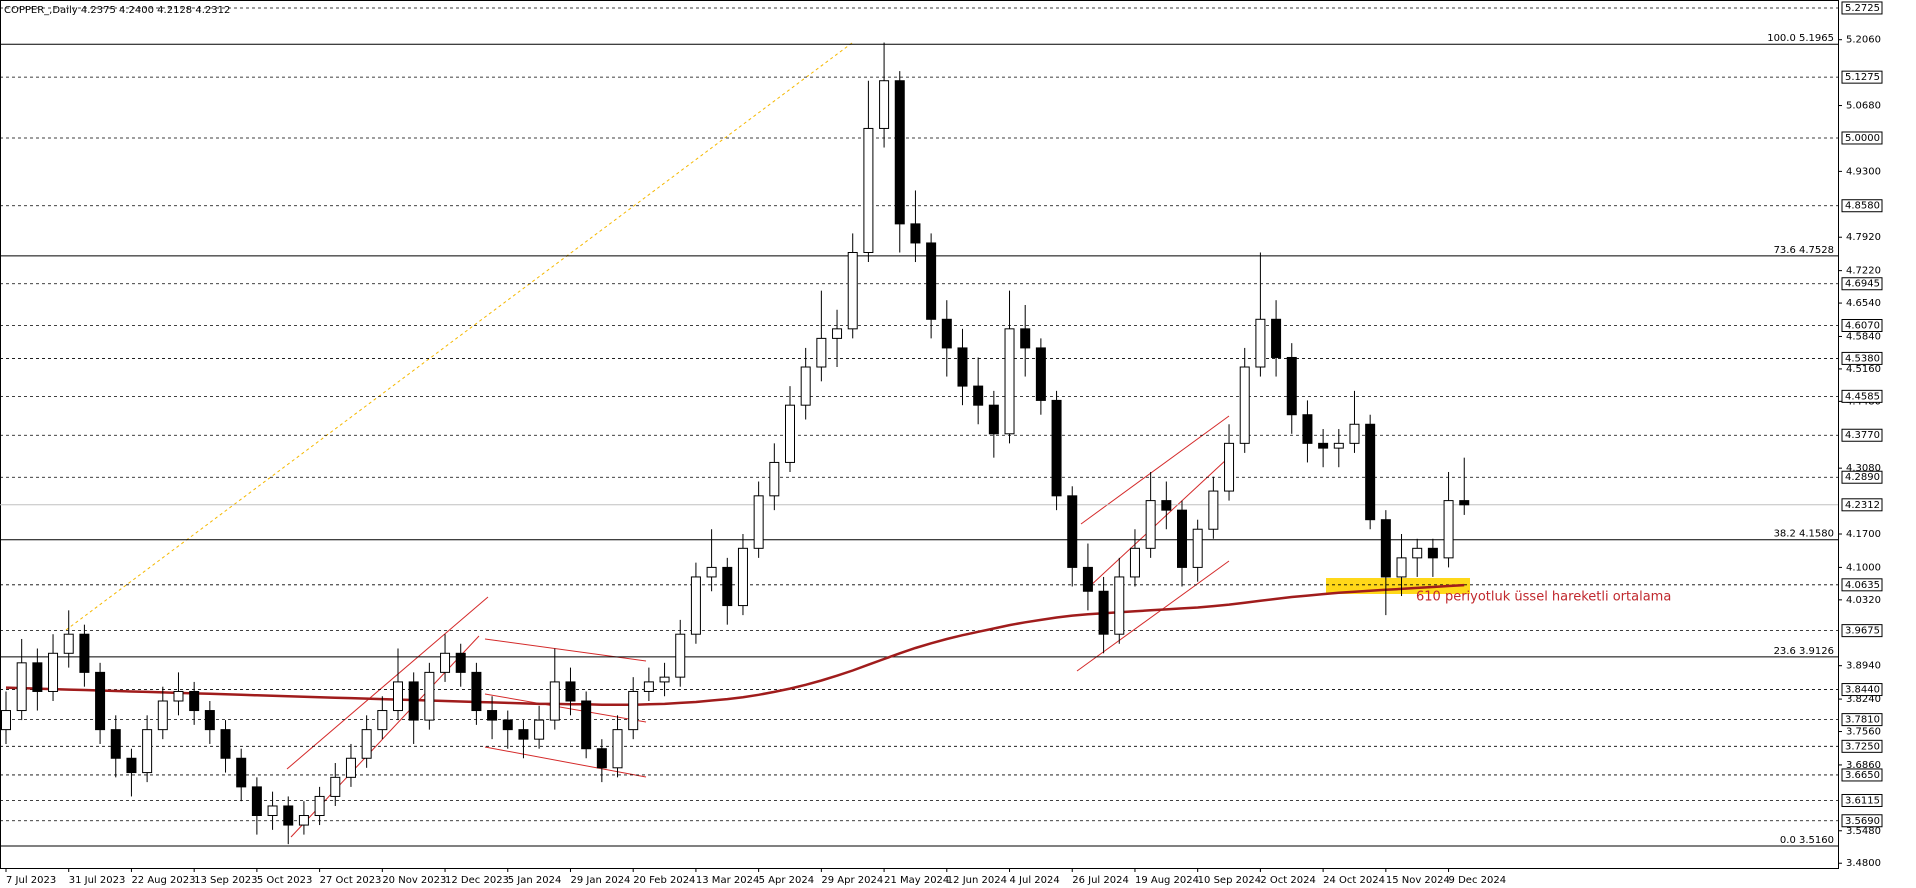 The width and height of the screenshot is (1916, 888). What do you see at coordinates (1167, 880) in the screenshot?
I see `x-tick-label: 19 Aug 2024` at bounding box center [1167, 880].